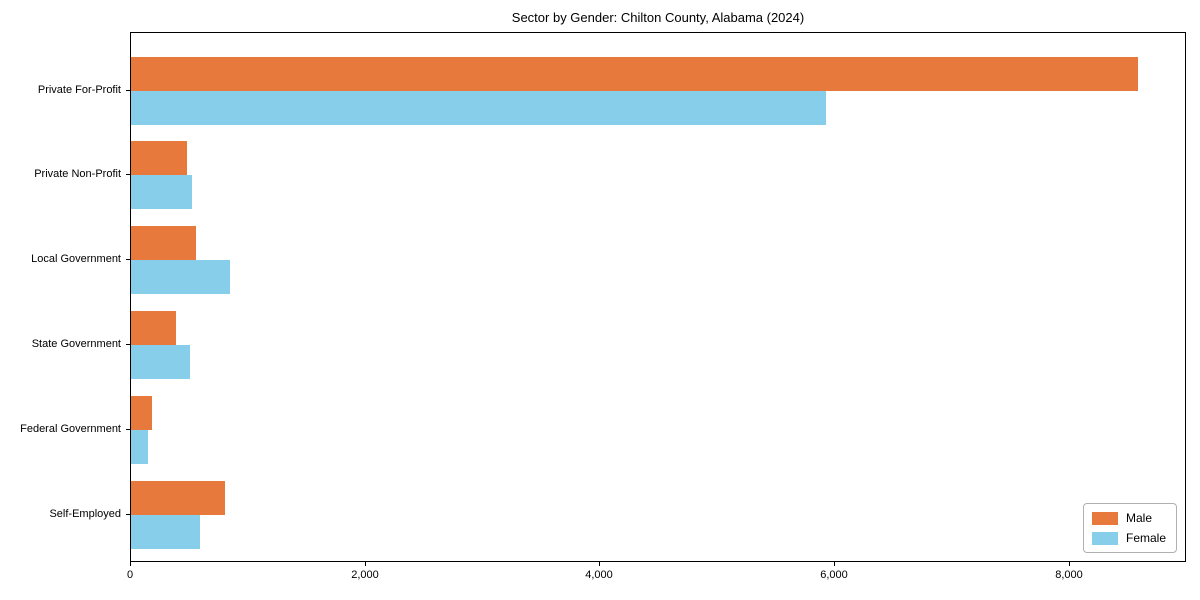 The height and width of the screenshot is (600, 1200). I want to click on x-tick-label-2: 4,000, so click(599, 575).